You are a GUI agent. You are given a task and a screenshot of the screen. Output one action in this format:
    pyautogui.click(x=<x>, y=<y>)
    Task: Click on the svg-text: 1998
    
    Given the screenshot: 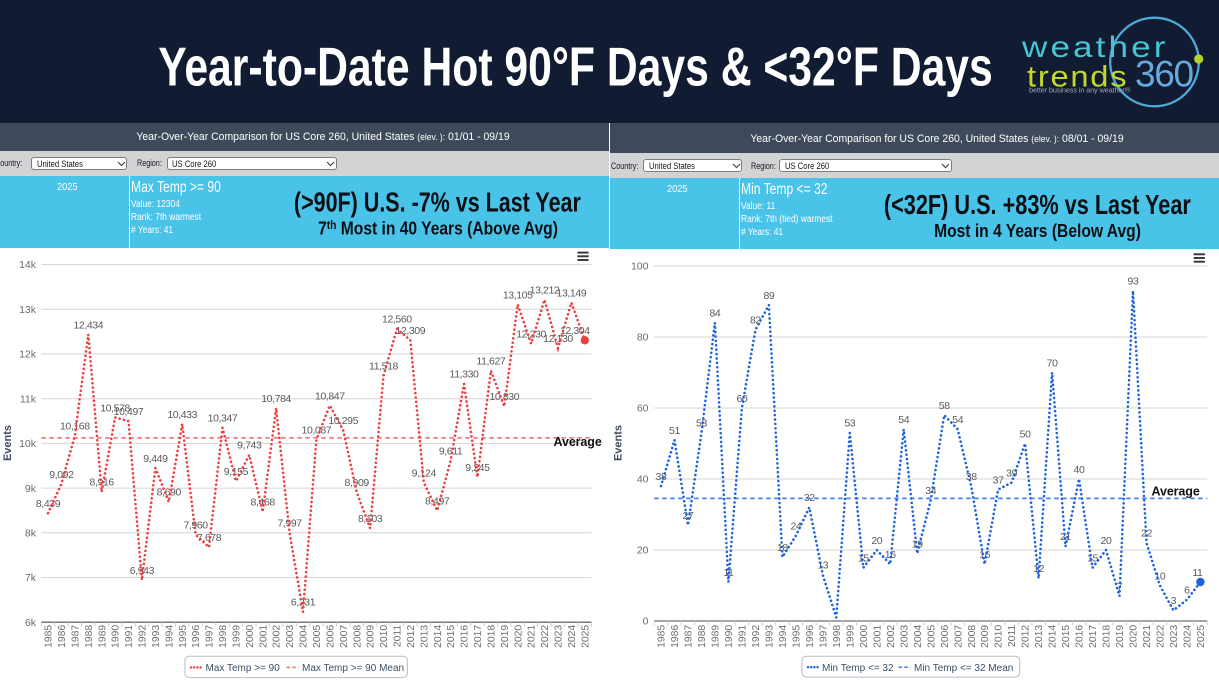 What is the action you would take?
    pyautogui.click(x=223, y=636)
    